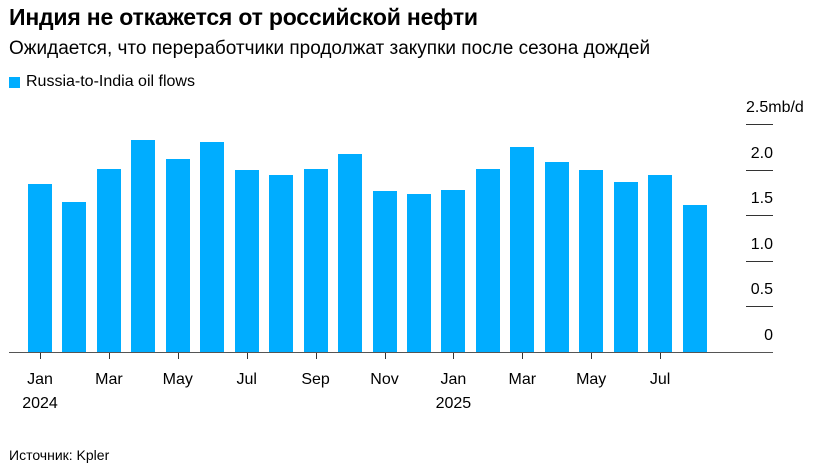  I want to click on x-tick-label: Nov, so click(384, 379).